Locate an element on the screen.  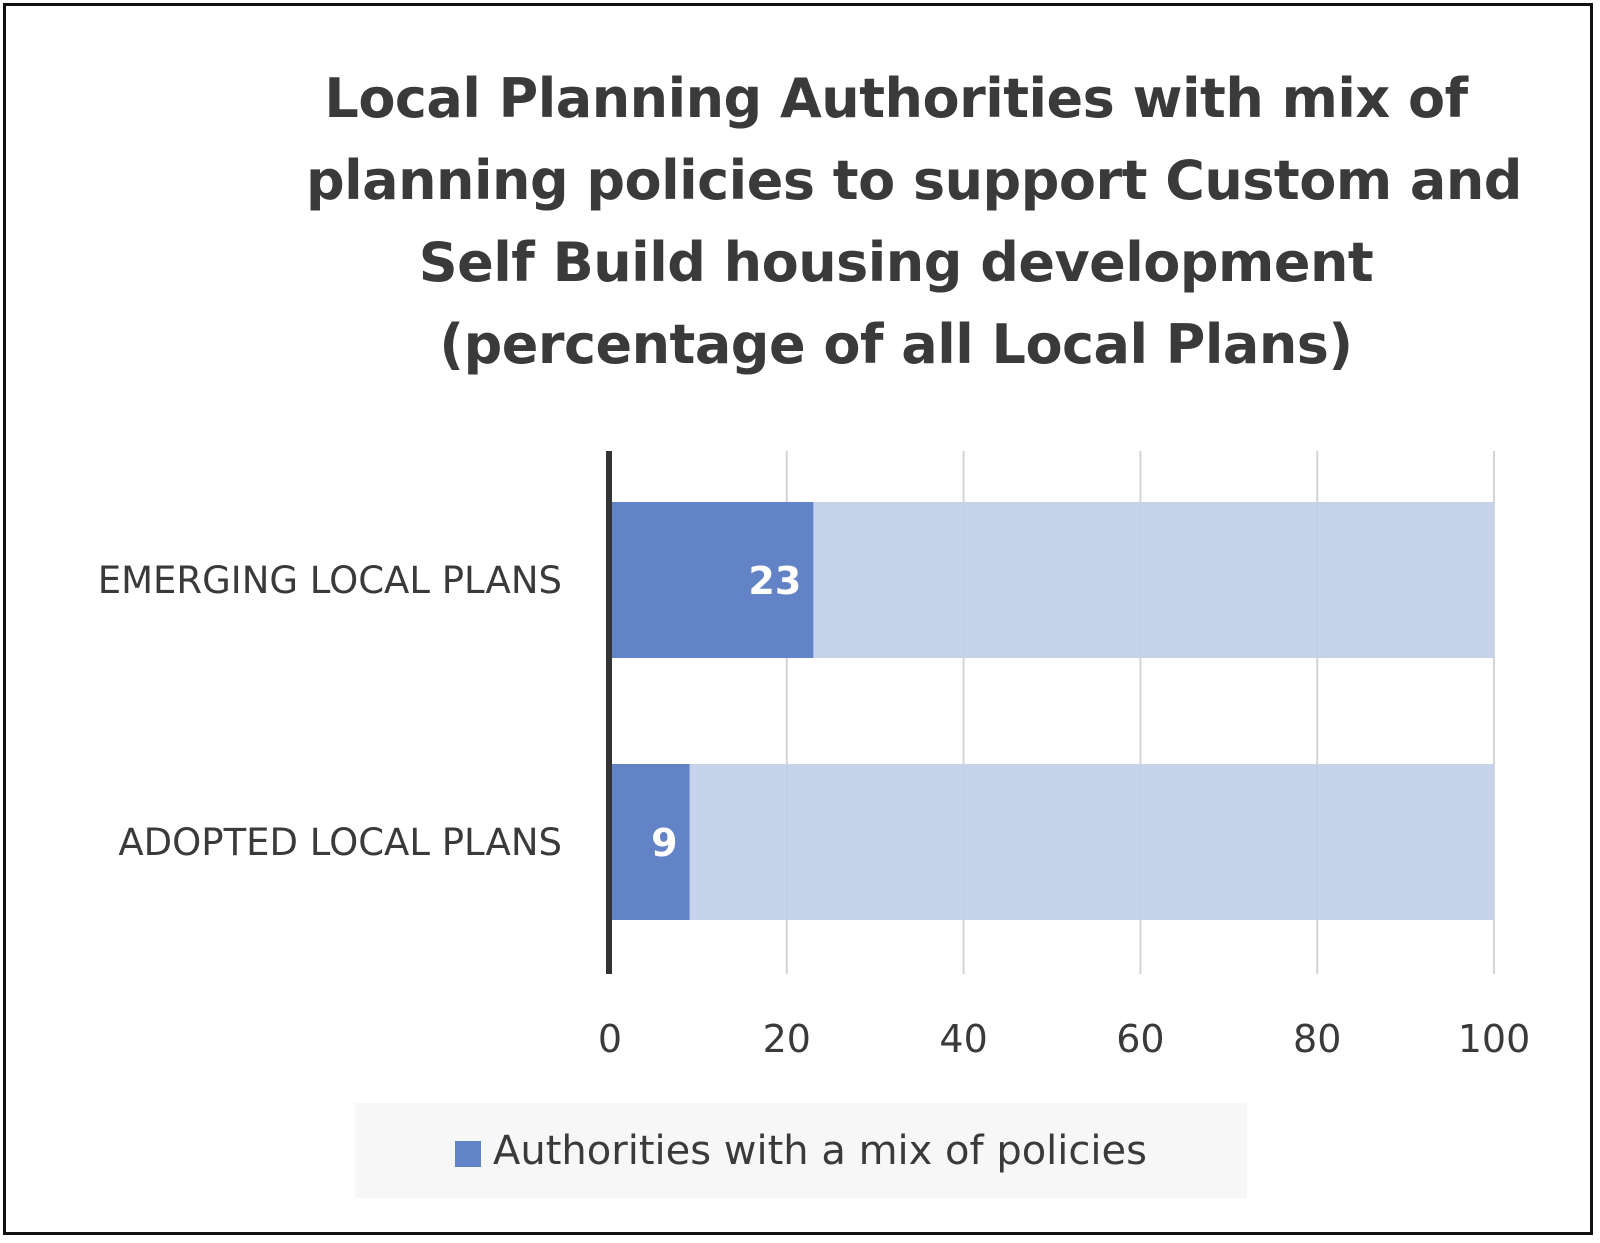
legend-label: Authorities with a mix of policies is located at coordinates (820, 1150).